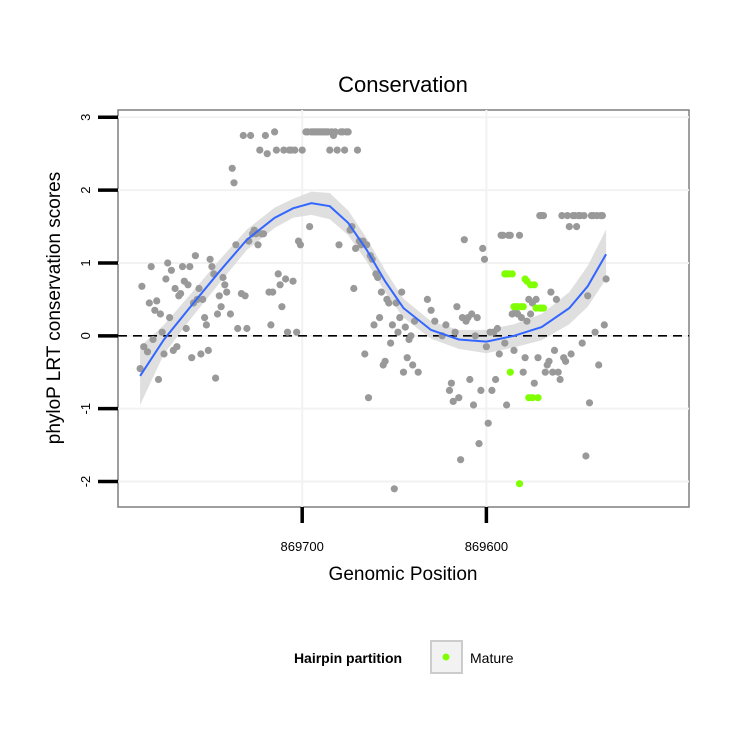 The height and width of the screenshot is (750, 750). Describe the element at coordinates (524, 379) in the screenshot. I see `mature-points` at that location.